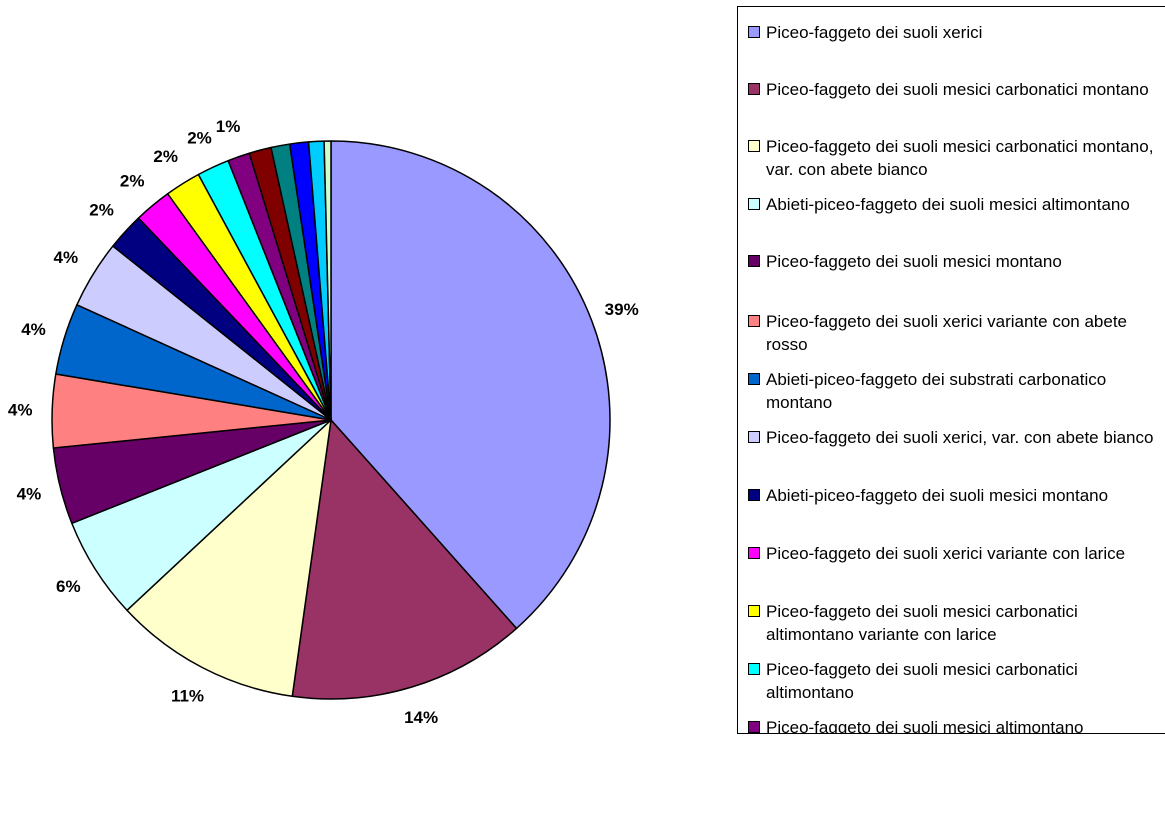  Describe the element at coordinates (228, 126) in the screenshot. I see `slice-data-label-13: 1%` at that location.